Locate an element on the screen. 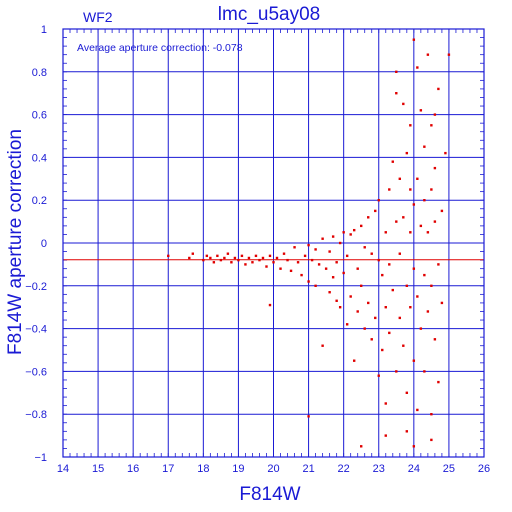 Image resolution: width=512 pixels, height=512 pixels. y-tick-label: 1 is located at coordinates (44, 30).